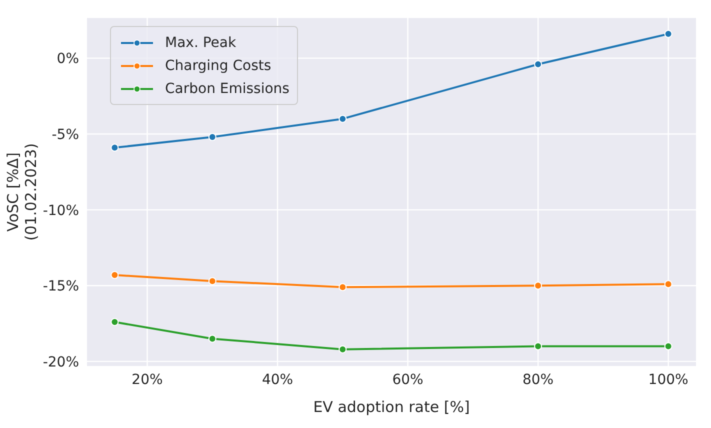 This screenshot has width=711, height=428. I want to click on y-tick-label: -5%, so click(65, 134).